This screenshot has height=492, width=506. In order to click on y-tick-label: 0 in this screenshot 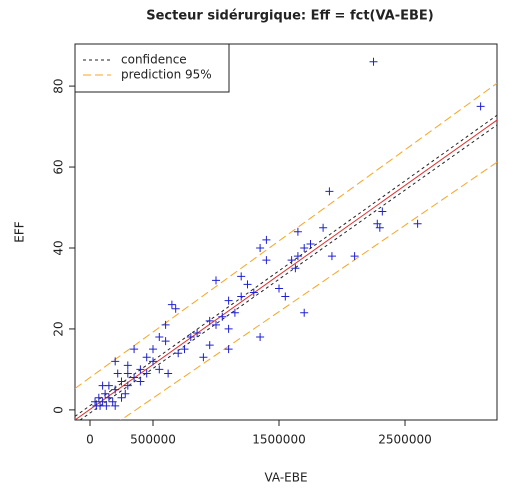, I will do `click(59, 410)`.